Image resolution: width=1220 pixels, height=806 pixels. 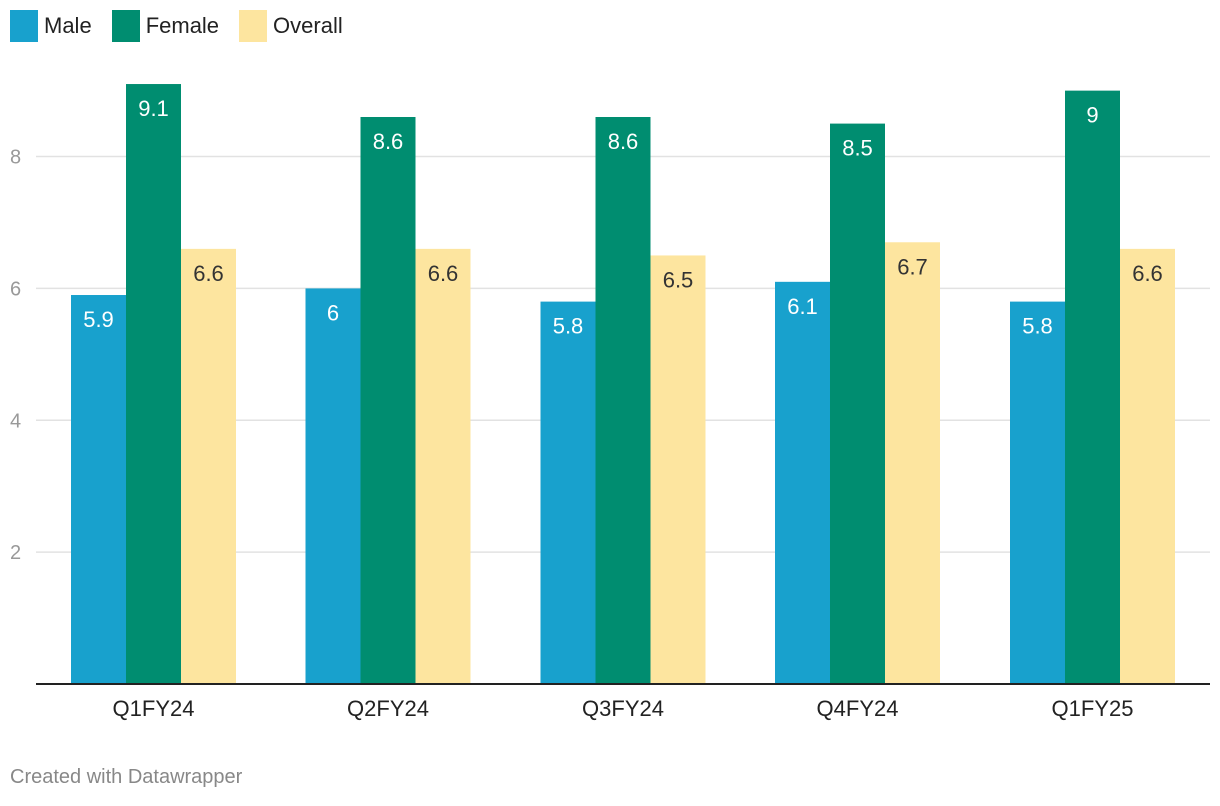 I want to click on value-label-female-q1fy25: 9, so click(x=1092, y=115).